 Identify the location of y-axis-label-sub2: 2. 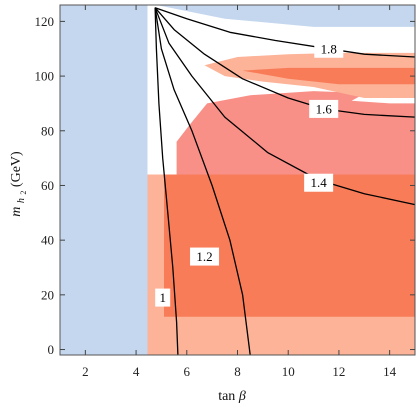
(23, 193).